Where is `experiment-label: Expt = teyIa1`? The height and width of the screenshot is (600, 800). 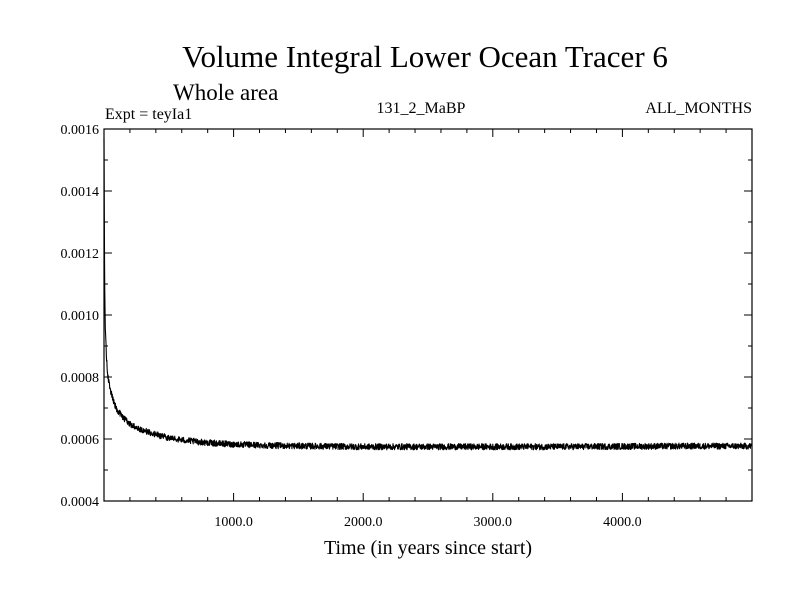
experiment-label: Expt = teyIa1 is located at coordinates (148, 114).